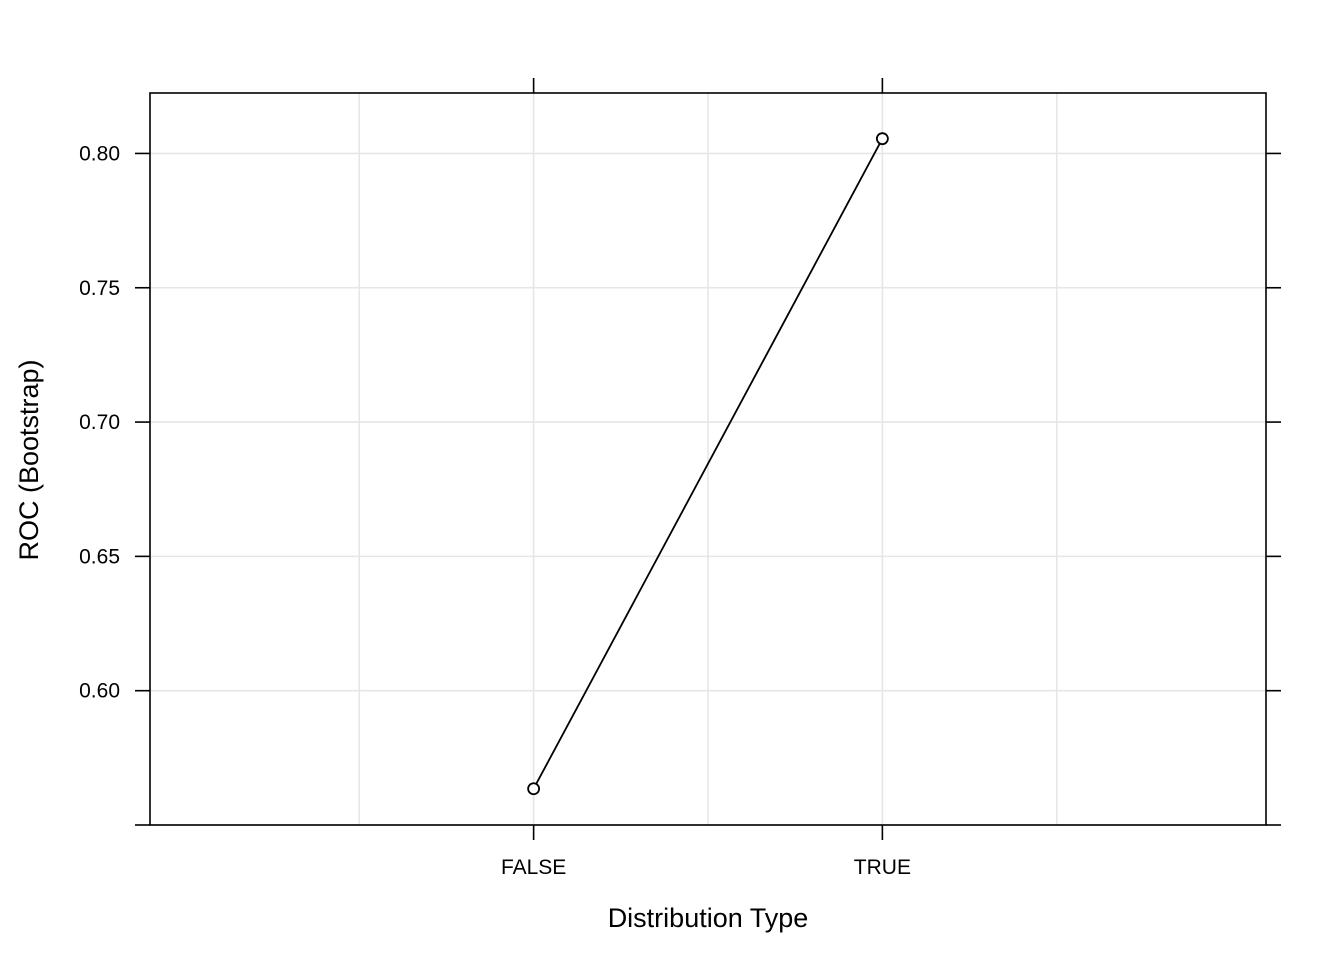  Describe the element at coordinates (99, 288) in the screenshot. I see `y-tick-label: 0.75` at that location.